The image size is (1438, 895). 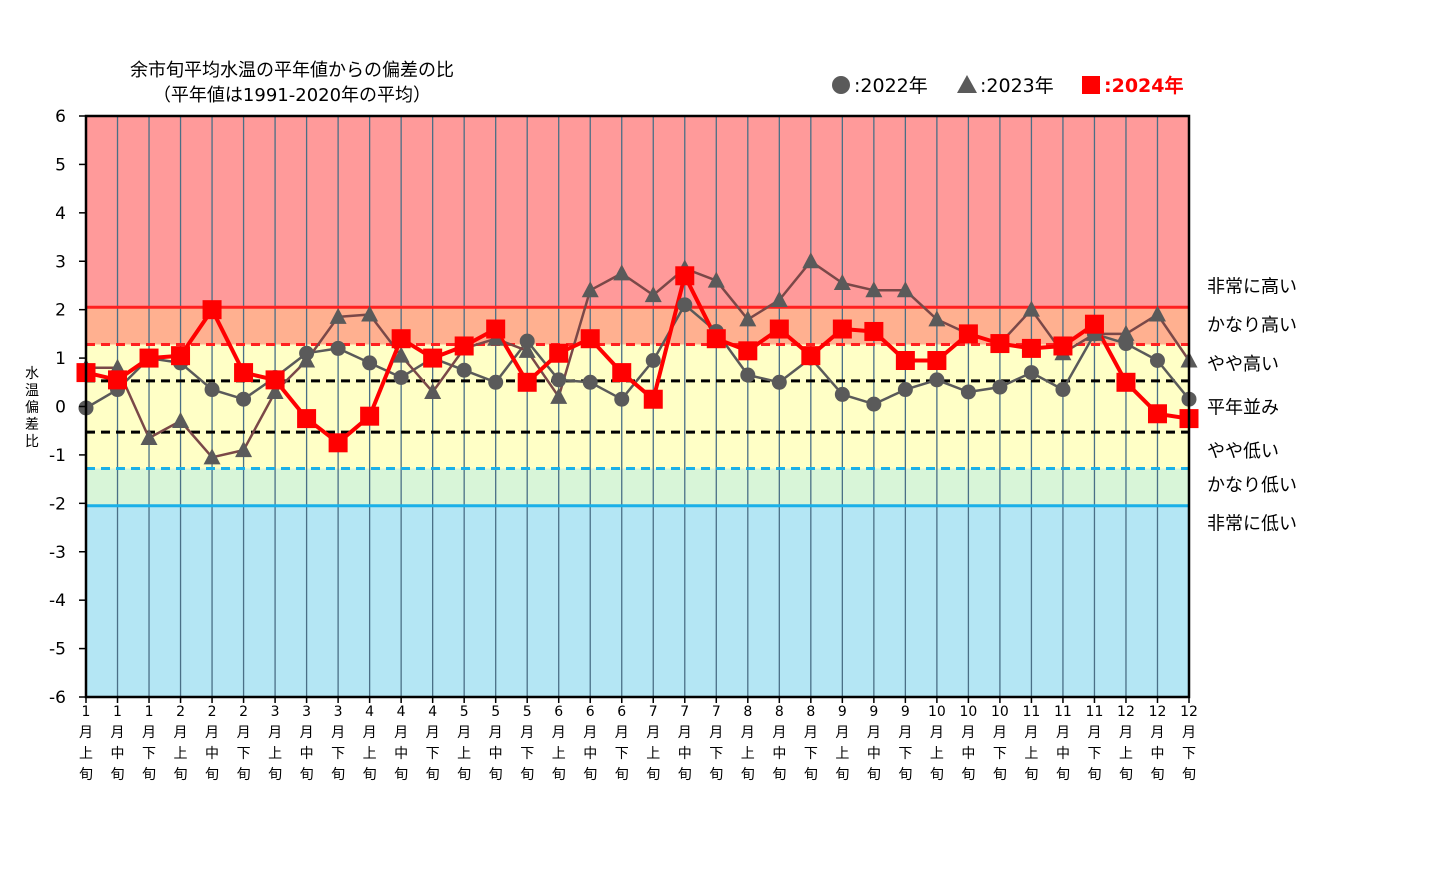 I want to click on legend-marker-square, so click(x=1091, y=85).